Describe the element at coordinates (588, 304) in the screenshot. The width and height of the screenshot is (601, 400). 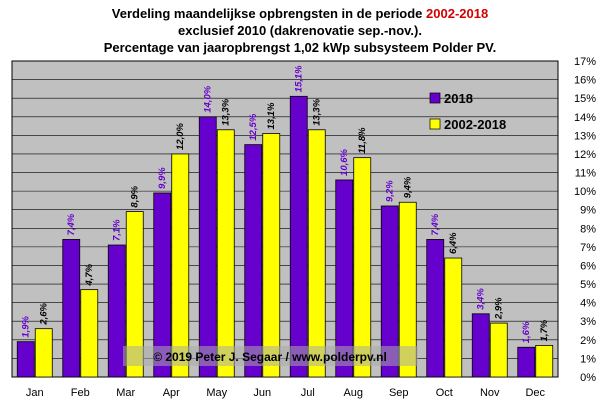
I see `y-tick-label: 4%` at that location.